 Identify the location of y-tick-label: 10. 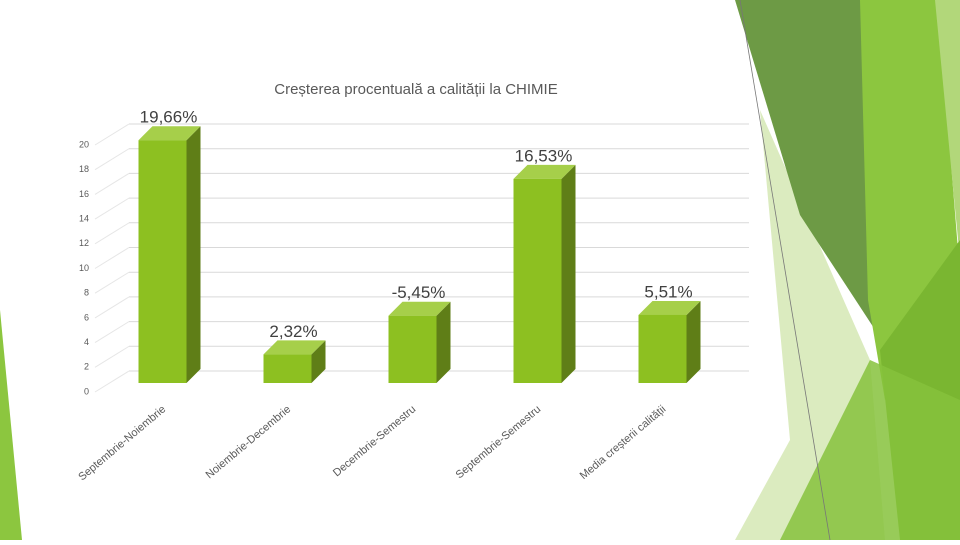
(84, 268).